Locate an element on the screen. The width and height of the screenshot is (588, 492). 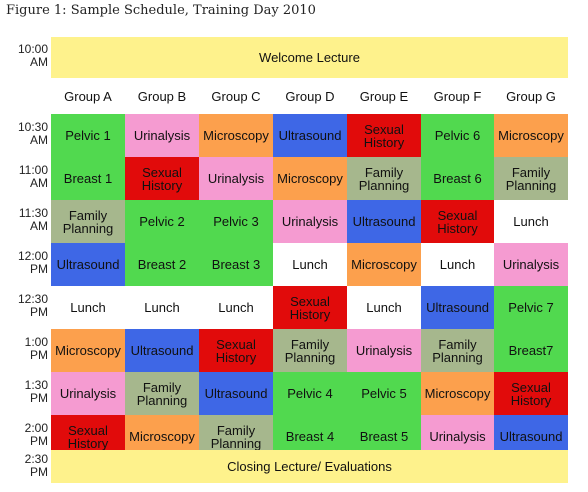
time-label: 1:30 PM is located at coordinates (36, 391).